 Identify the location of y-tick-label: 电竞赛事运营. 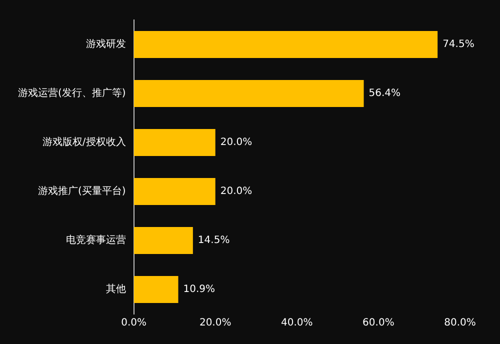
(96, 240).